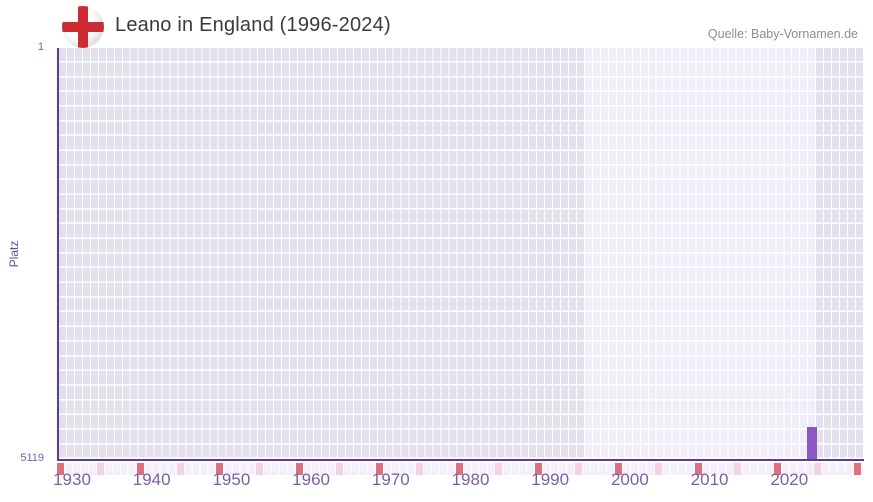  I want to click on flag-cross-horizontal, so click(83, 27).